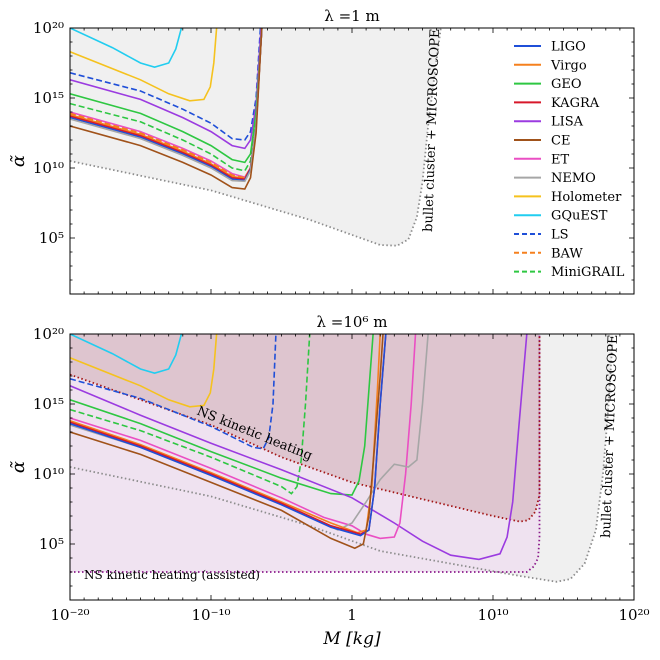  What do you see at coordinates (568, 47) in the screenshot?
I see `legend-label-ligo: LIGO` at bounding box center [568, 47].